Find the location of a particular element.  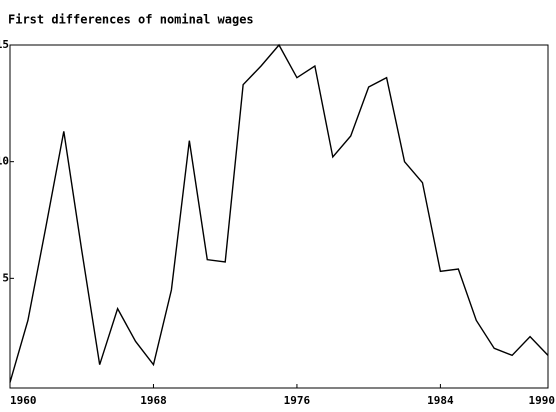

x-tick-label: 1990 is located at coordinates (542, 400).